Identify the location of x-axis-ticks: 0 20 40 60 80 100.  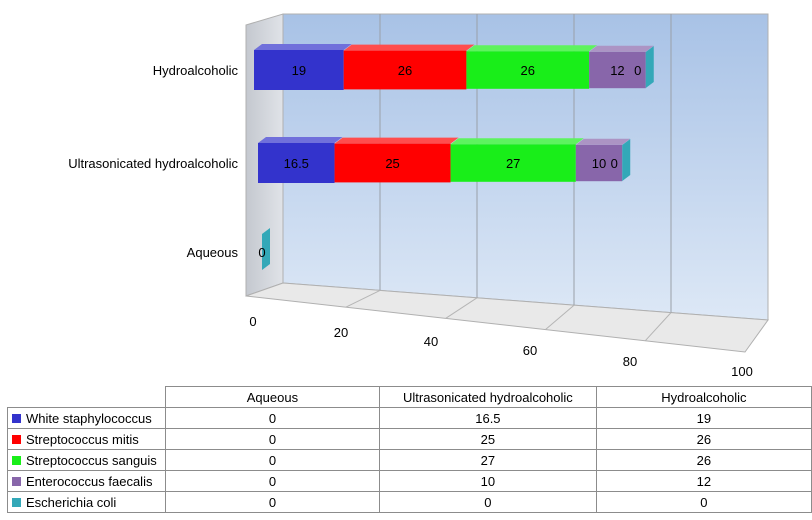
(500, 346).